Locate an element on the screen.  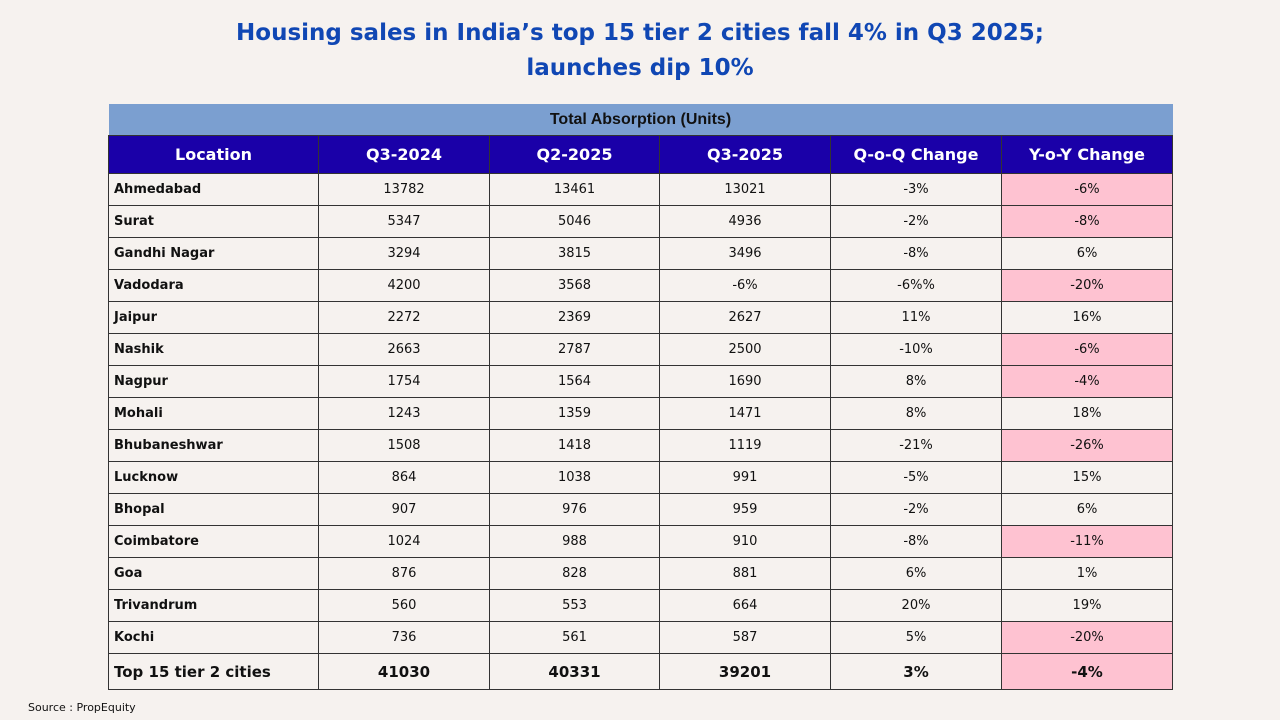
value-cell: 4936 is located at coordinates (745, 221).